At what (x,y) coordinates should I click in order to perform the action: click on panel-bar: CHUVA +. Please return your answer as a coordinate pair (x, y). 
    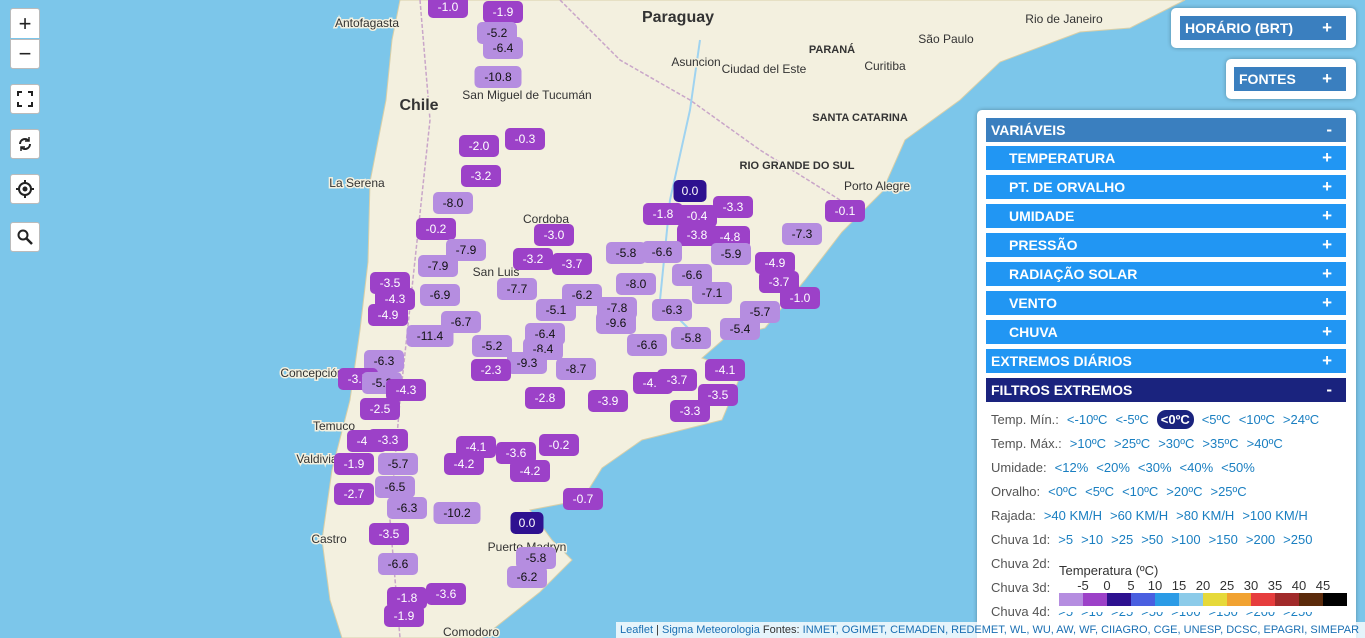
    Looking at the image, I should click on (1166, 332).